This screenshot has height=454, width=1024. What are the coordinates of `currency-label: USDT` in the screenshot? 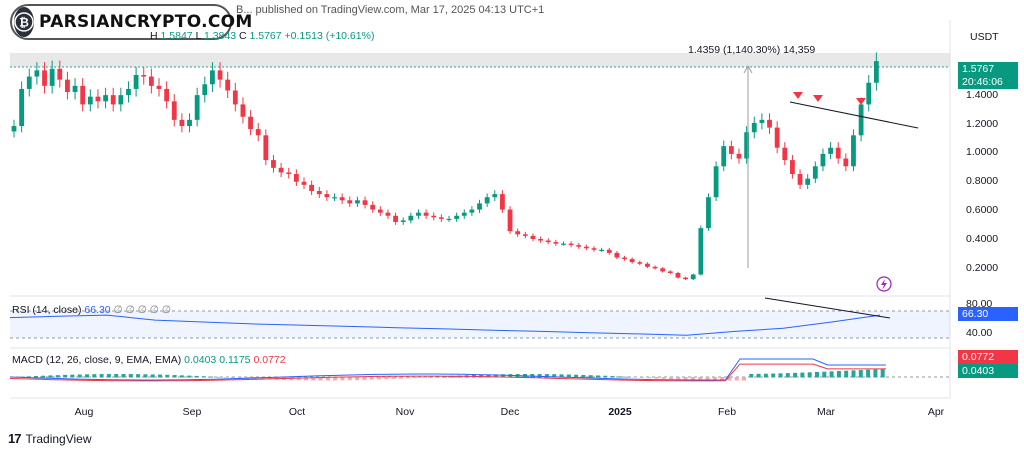 It's located at (984, 37).